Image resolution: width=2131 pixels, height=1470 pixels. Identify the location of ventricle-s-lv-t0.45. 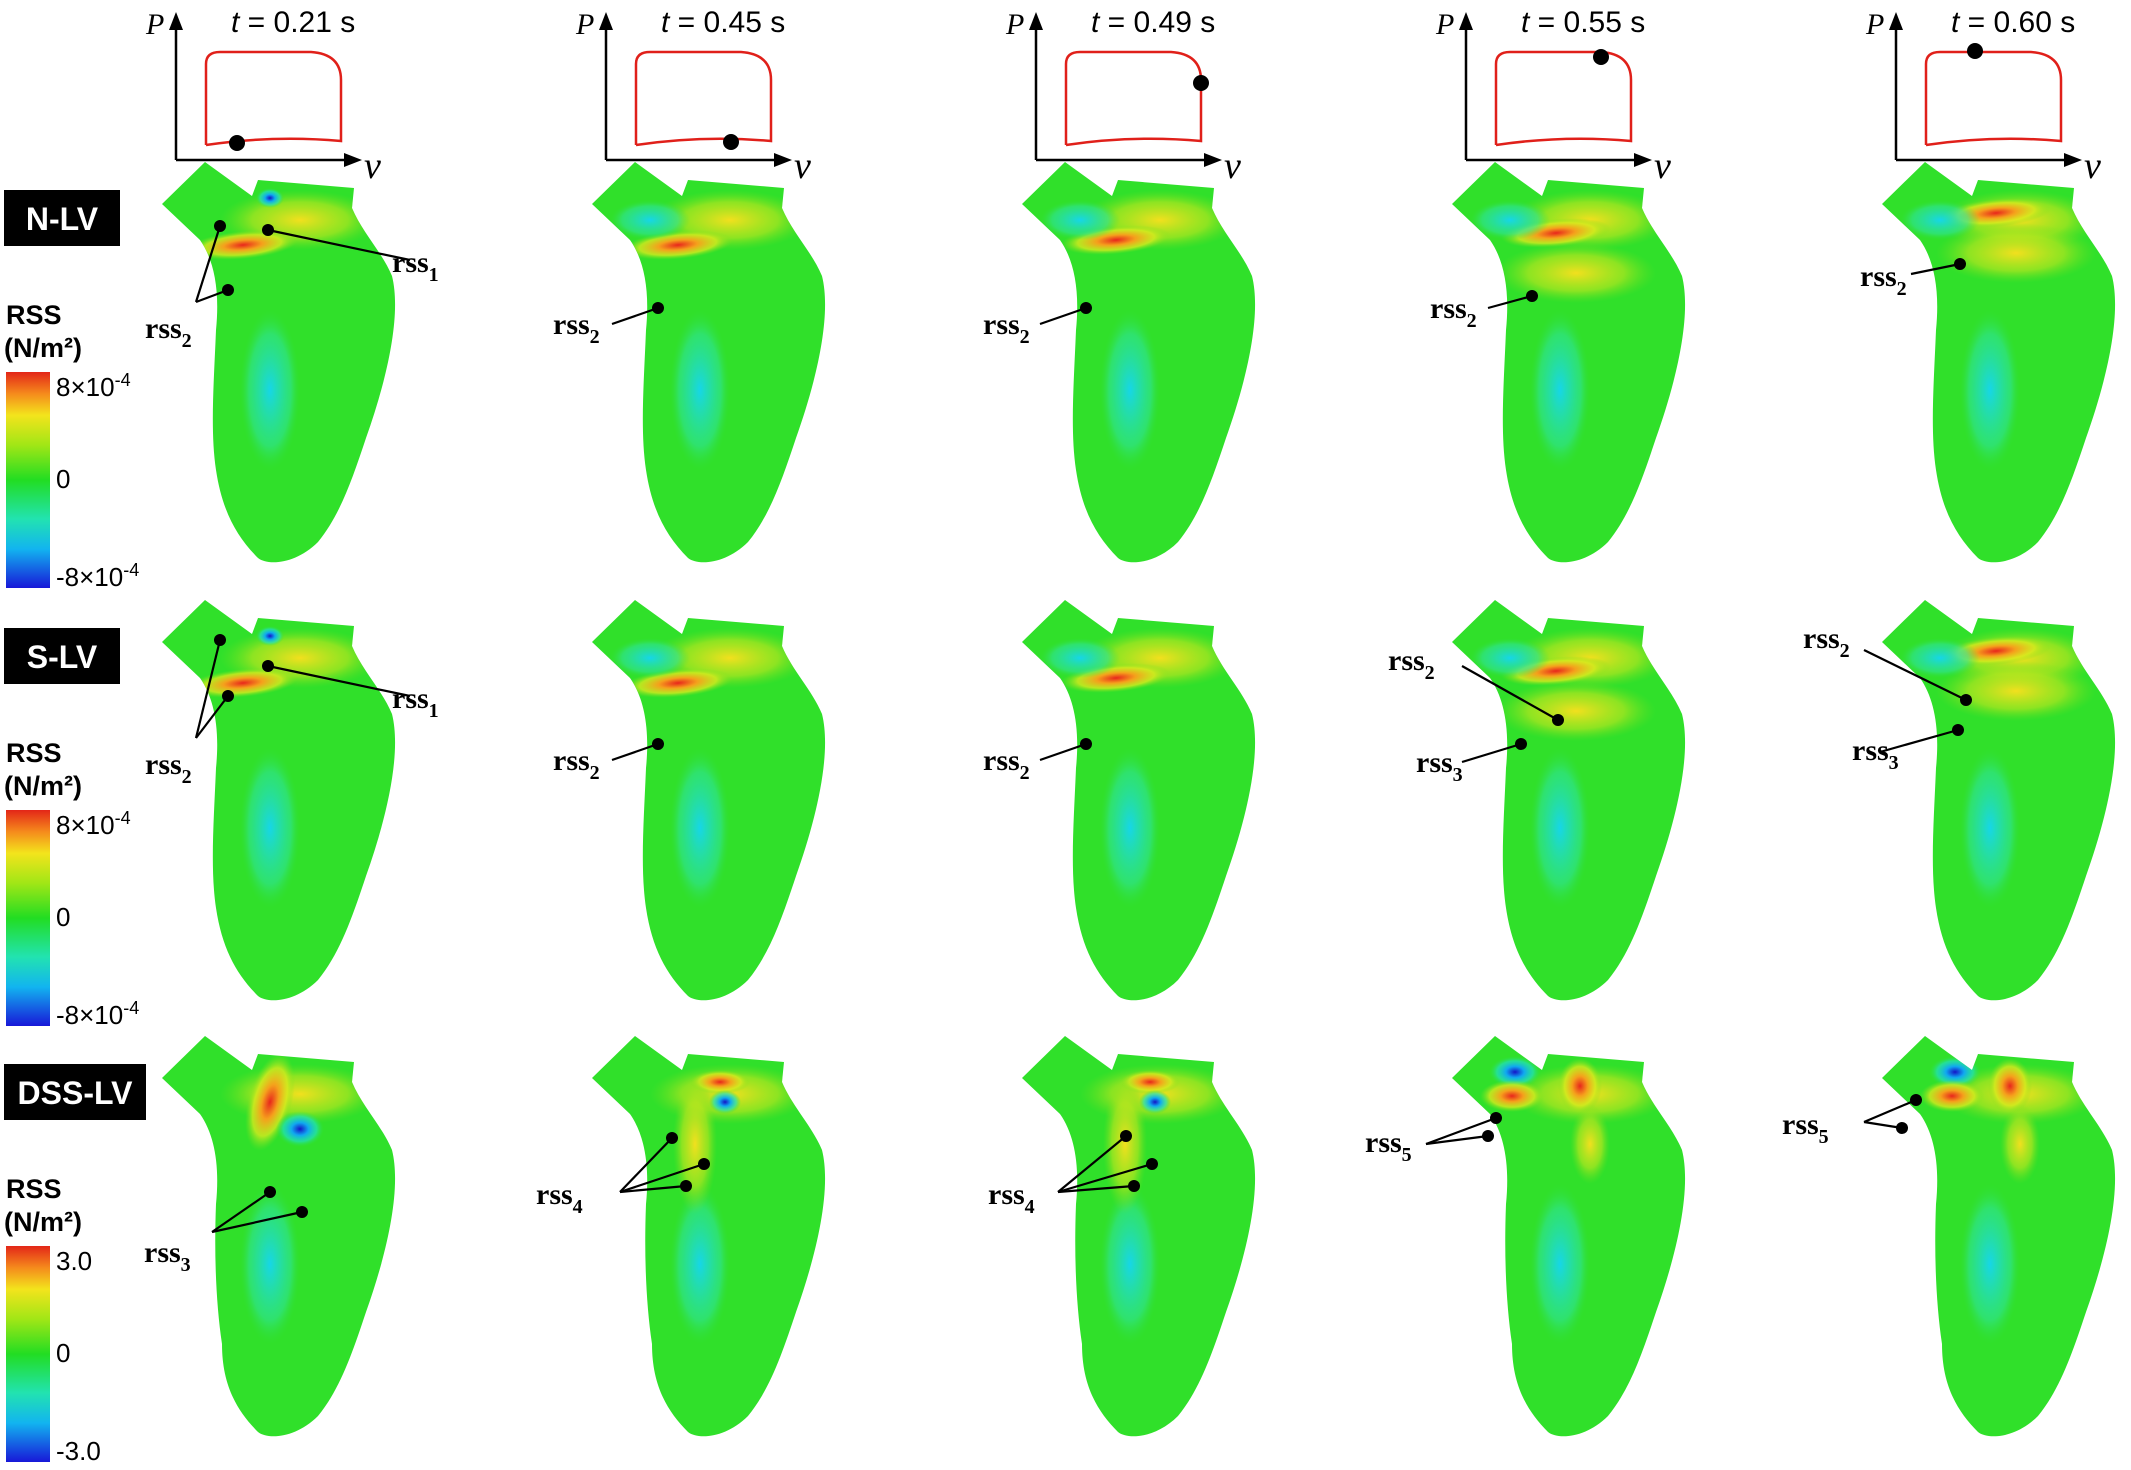
(709, 800).